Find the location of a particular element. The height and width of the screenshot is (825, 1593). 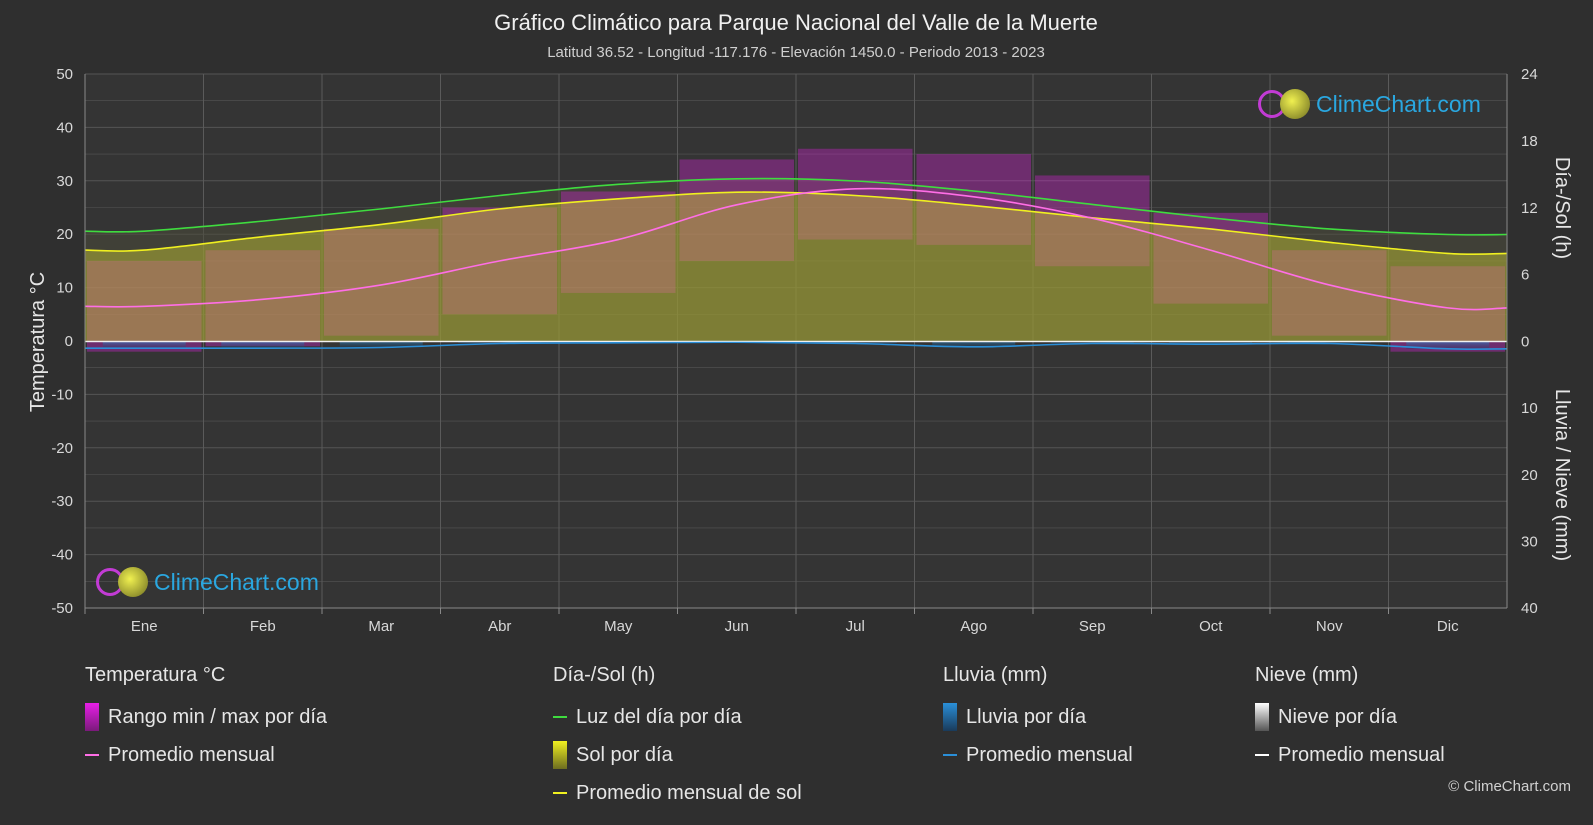

x-tick-label: Ago is located at coordinates (973, 626).